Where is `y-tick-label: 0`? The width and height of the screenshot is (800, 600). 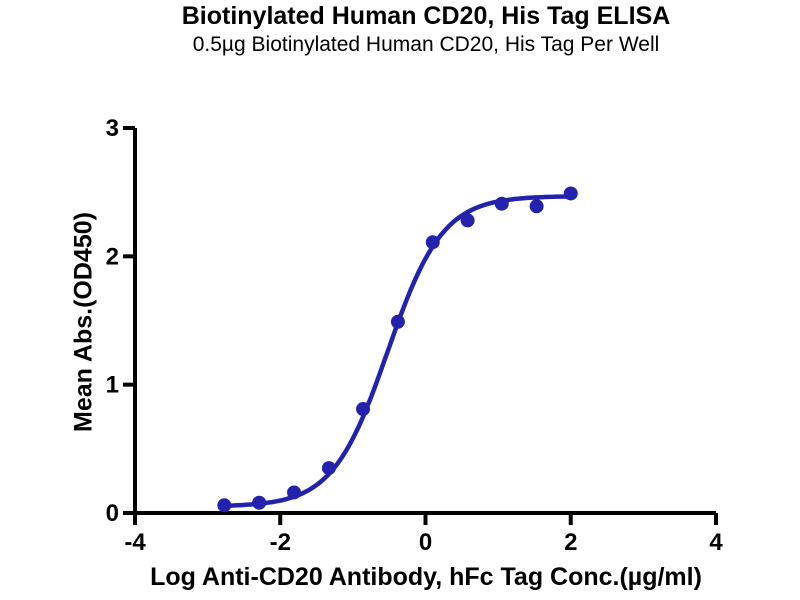
y-tick-label: 0 is located at coordinates (112, 513).